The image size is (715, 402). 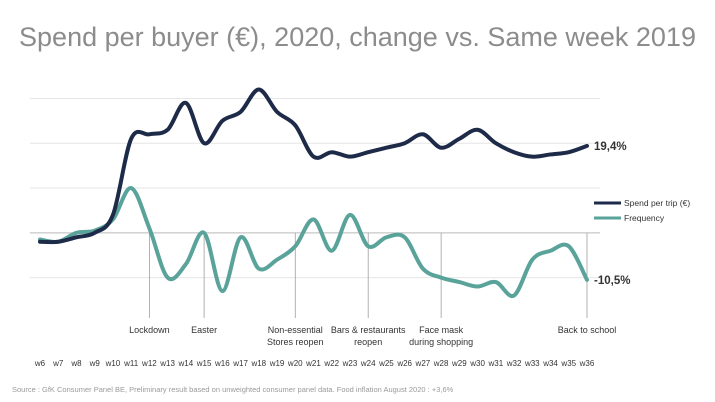 What do you see at coordinates (58, 363) in the screenshot?
I see `x-tick-label: w7` at bounding box center [58, 363].